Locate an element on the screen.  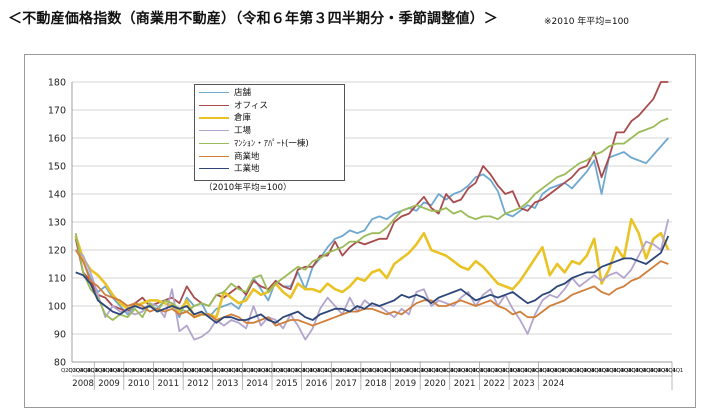
y-tick-label: 120 is located at coordinates (57, 251).